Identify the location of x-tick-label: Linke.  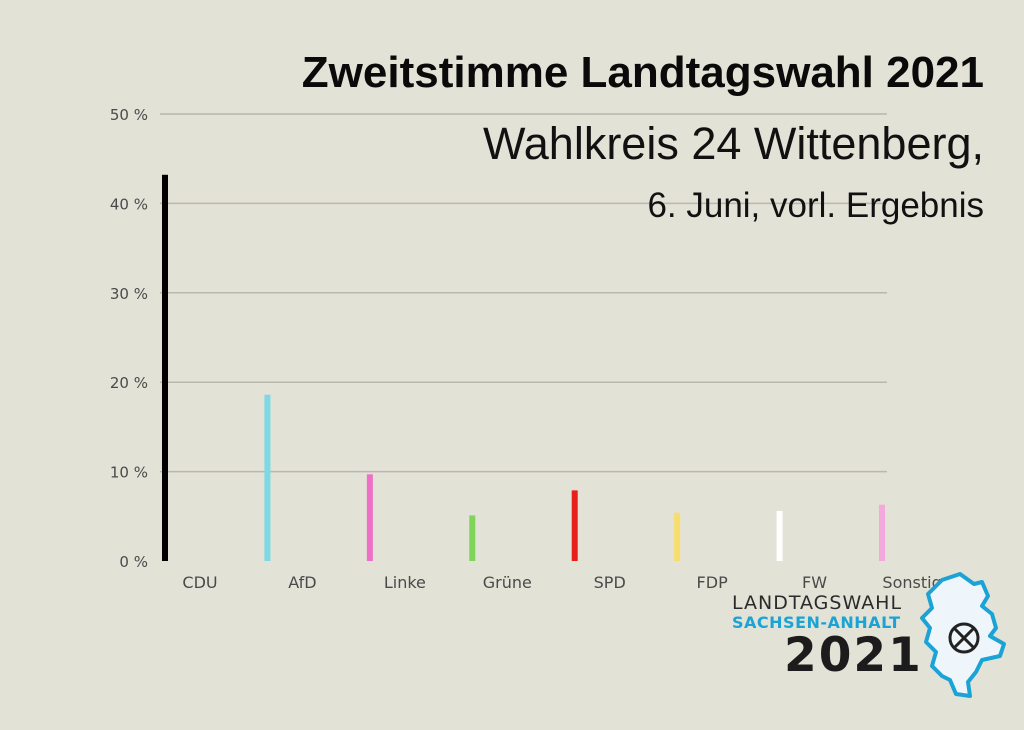
(405, 582).